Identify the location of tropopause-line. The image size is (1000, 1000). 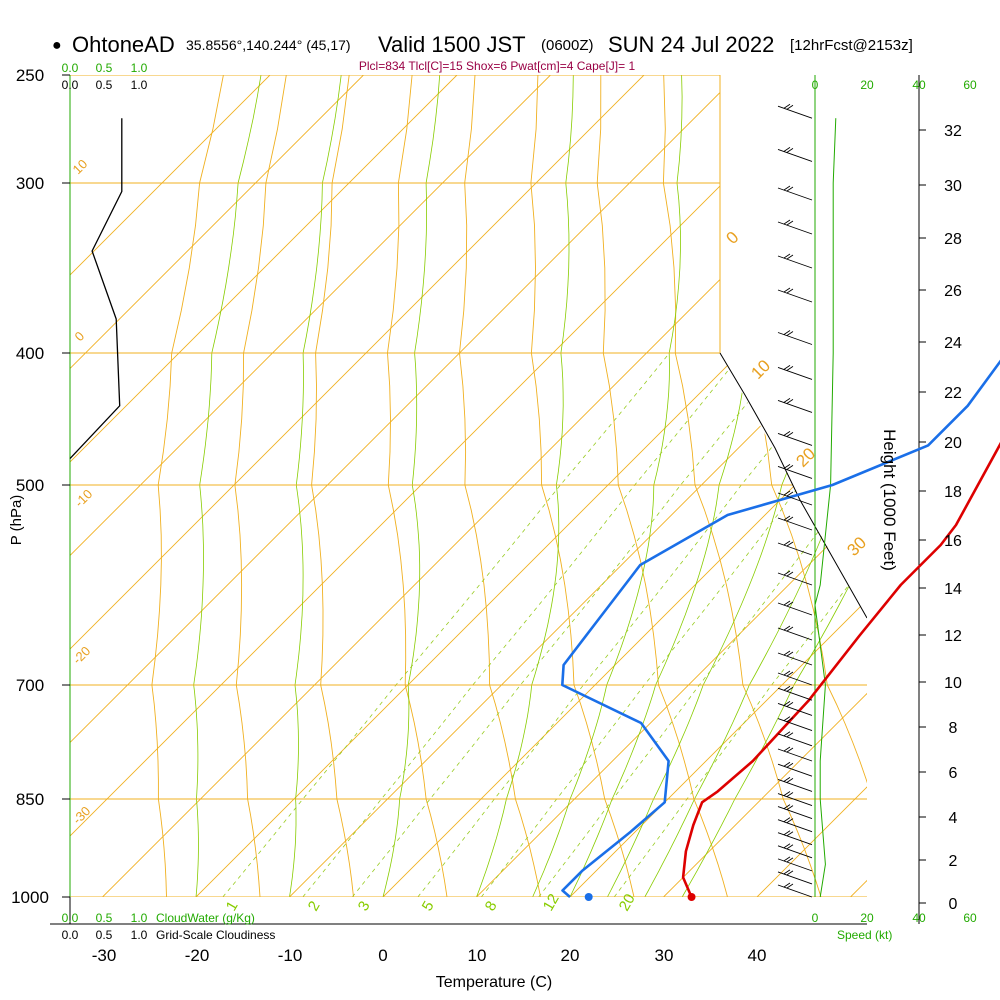
(793, 485).